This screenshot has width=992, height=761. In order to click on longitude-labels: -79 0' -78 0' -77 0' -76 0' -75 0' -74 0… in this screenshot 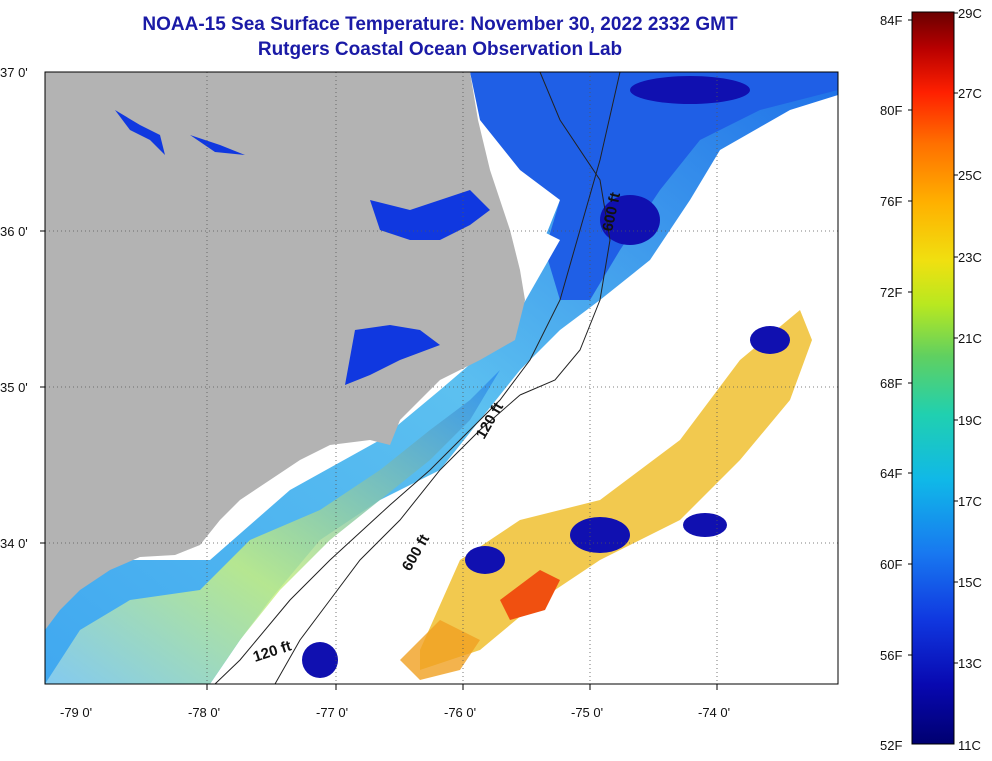, I will do `click(395, 712)`.